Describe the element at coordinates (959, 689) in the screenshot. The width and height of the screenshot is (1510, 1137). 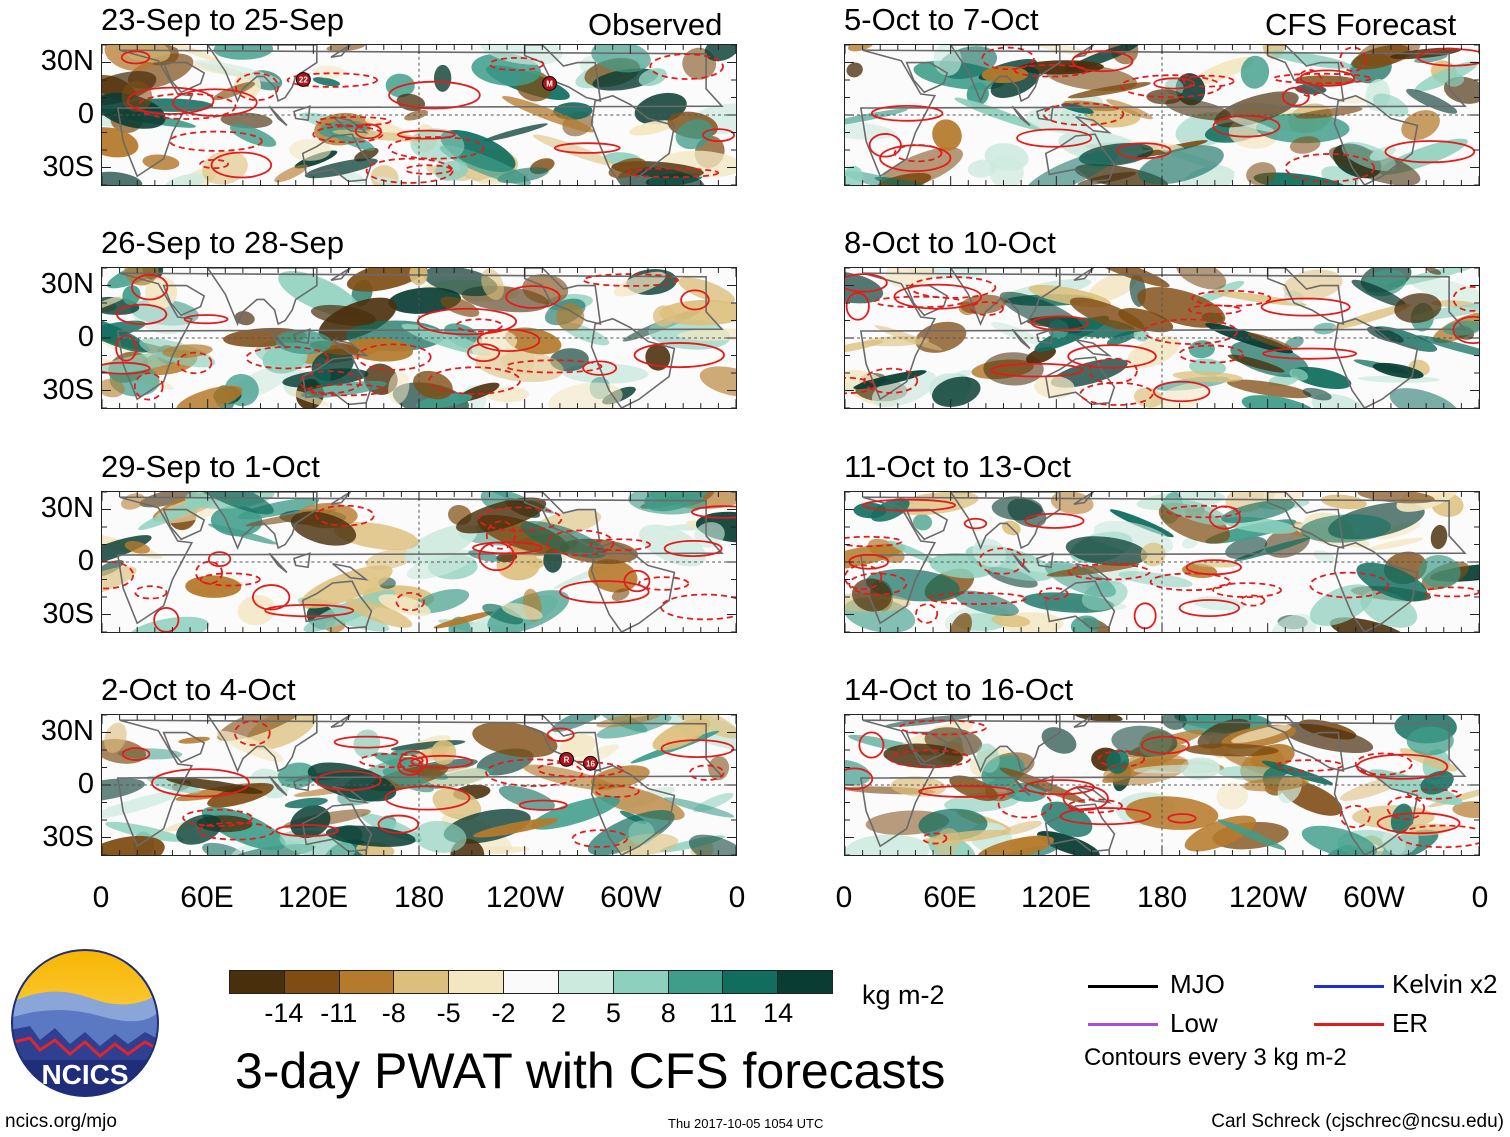
I see `panel-date-range: 14-Oct to 16-Oct` at that location.